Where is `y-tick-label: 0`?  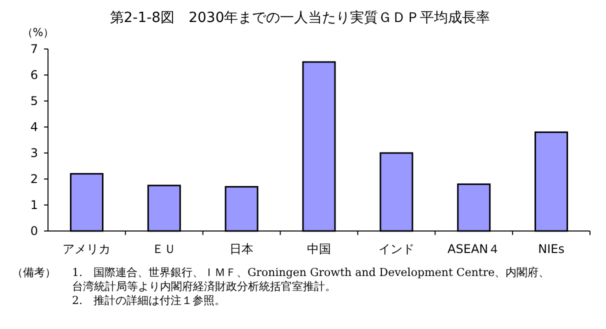
y-tick-label: 0 is located at coordinates (34, 231).